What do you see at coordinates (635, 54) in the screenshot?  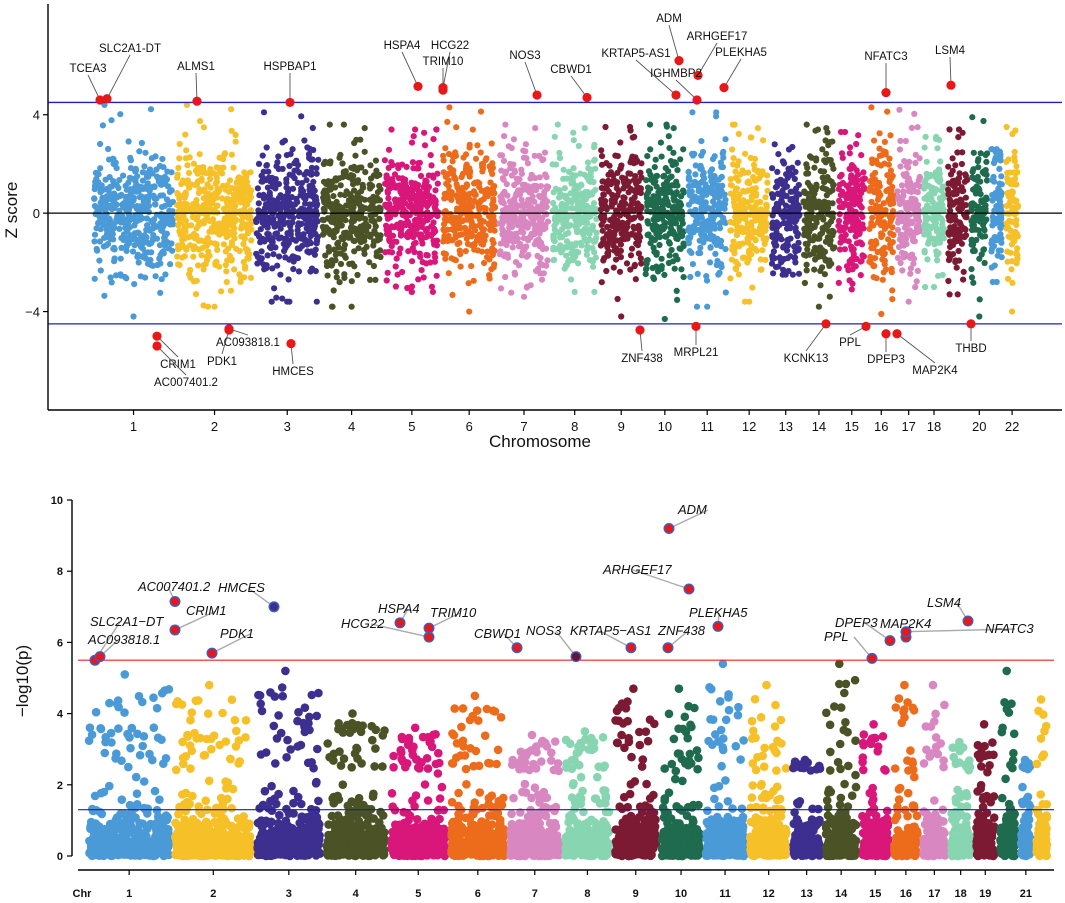 I see `hit-label: KRTAP5-AS1` at bounding box center [635, 54].